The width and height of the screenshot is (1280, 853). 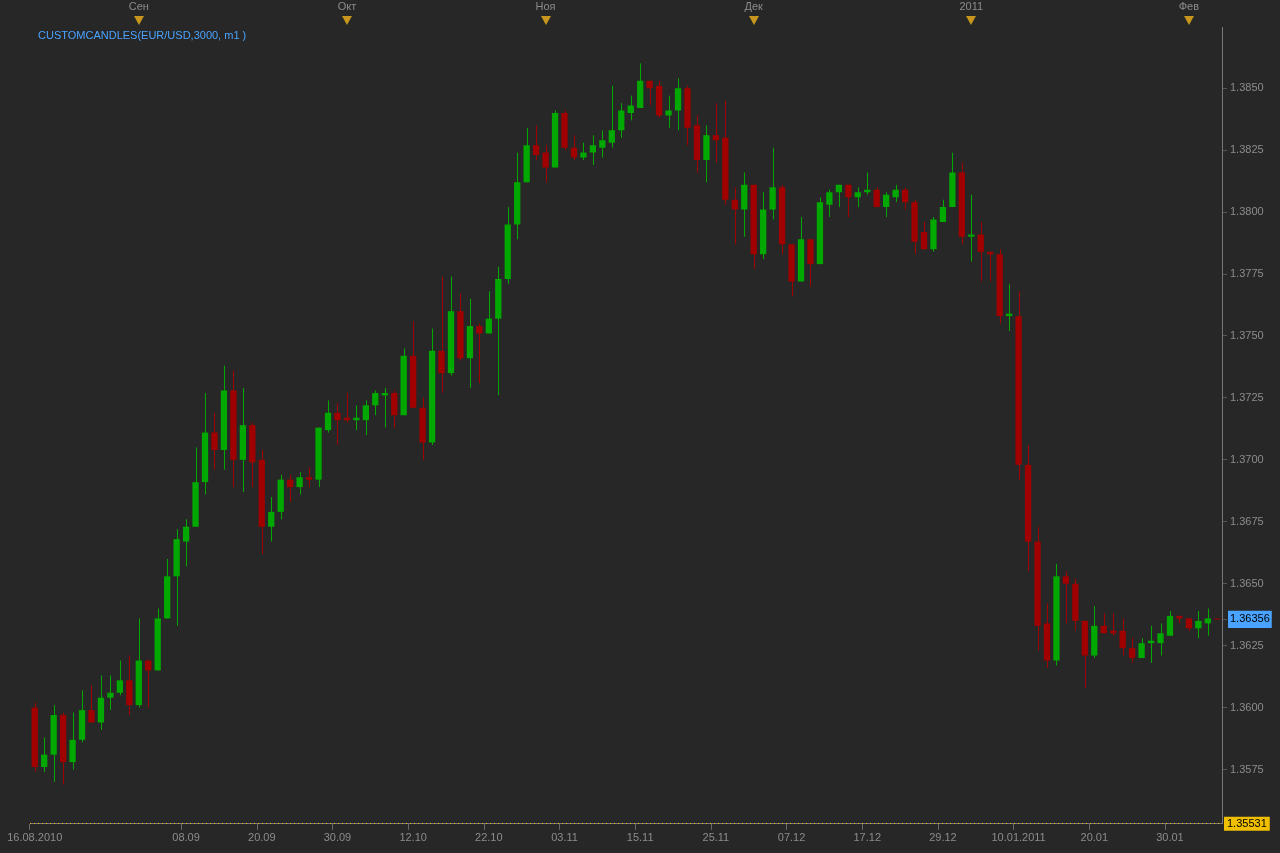 I want to click on y-tick-label: 1.3650, so click(x=1247, y=582).